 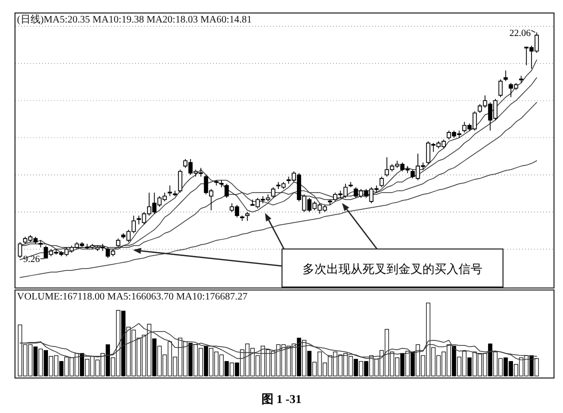 I want to click on annotation: 22.06, so click(x=520, y=33).